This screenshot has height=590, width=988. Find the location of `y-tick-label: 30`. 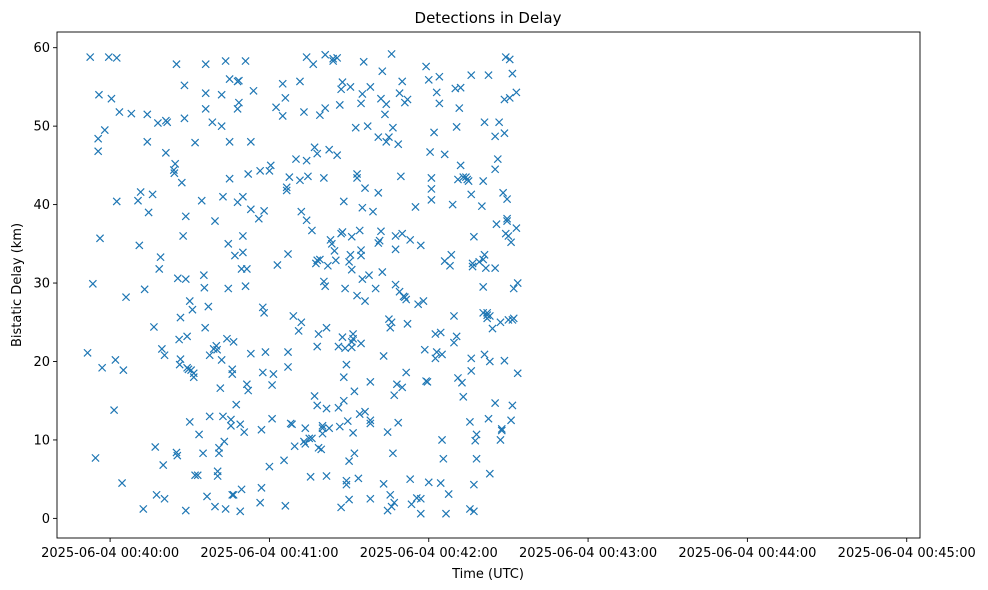

y-tick-label: 30 is located at coordinates (41, 284).